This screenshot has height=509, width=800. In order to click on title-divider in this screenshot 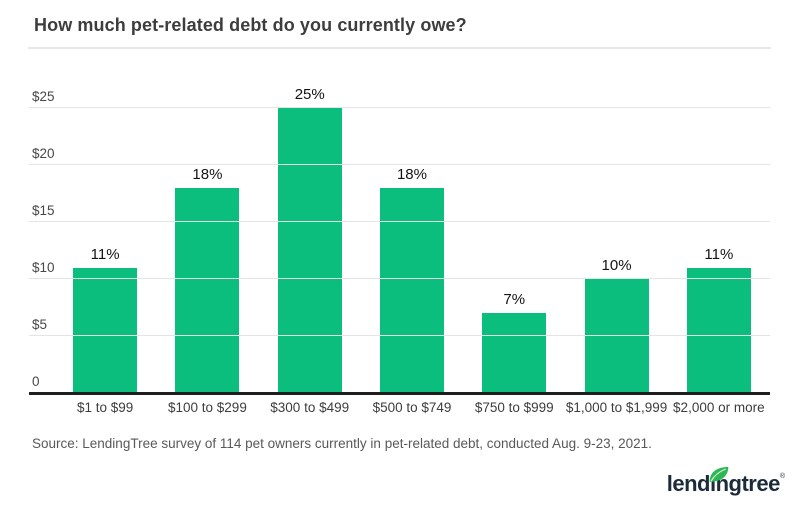, I will do `click(399, 48)`.